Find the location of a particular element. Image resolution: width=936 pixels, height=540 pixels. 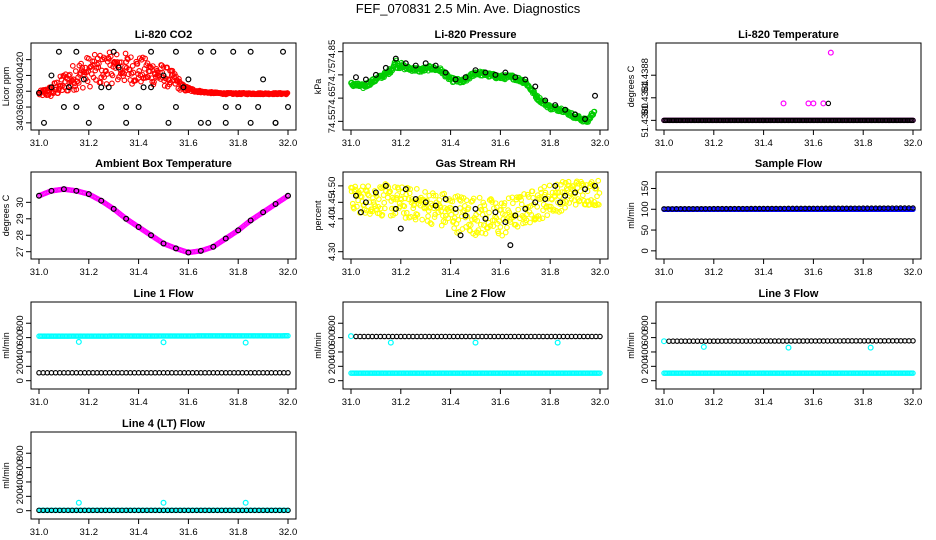

y-tick-label: 28 is located at coordinates (20, 235).